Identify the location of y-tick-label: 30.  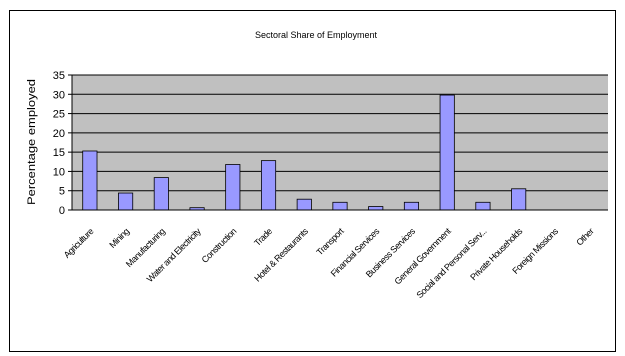
(59, 95).